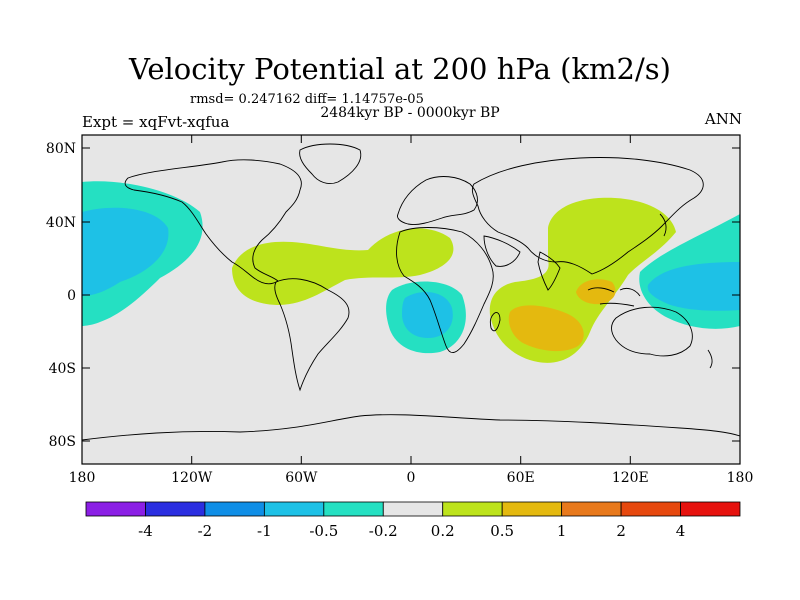  What do you see at coordinates (410, 113) in the screenshot?
I see `period-text: 2484kyr BP - 0000kyr BP` at bounding box center [410, 113].